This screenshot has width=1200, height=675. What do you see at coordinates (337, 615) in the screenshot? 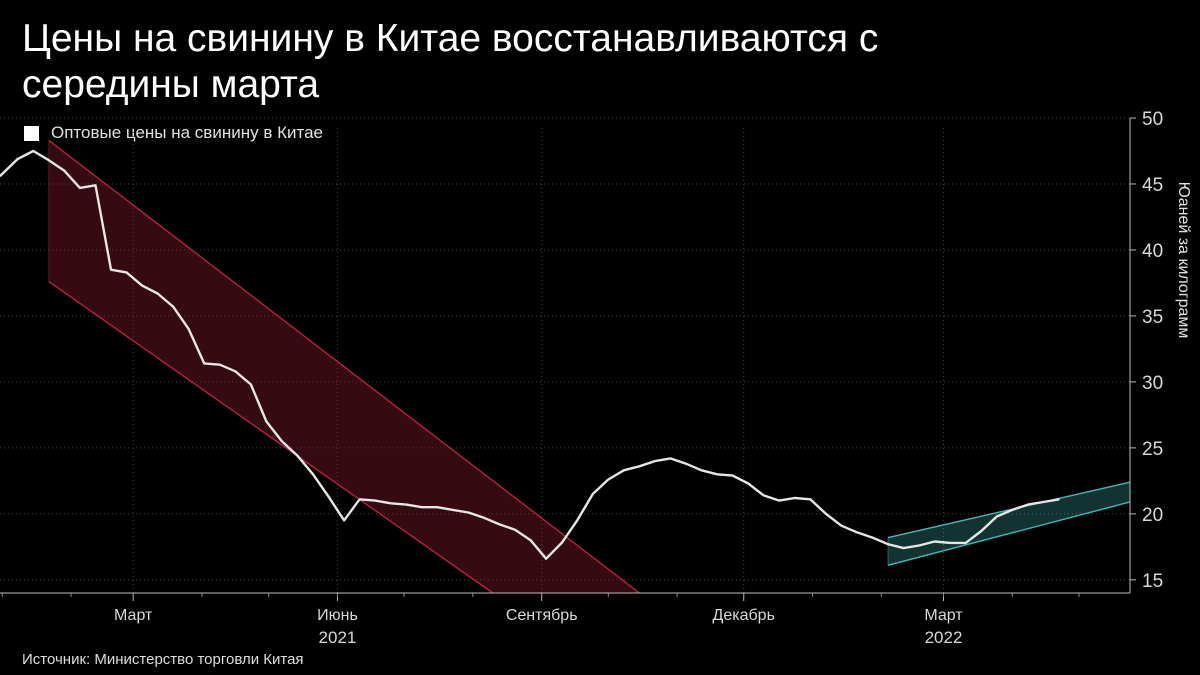
I see `x-tick-label: Июнь` at bounding box center [337, 615].